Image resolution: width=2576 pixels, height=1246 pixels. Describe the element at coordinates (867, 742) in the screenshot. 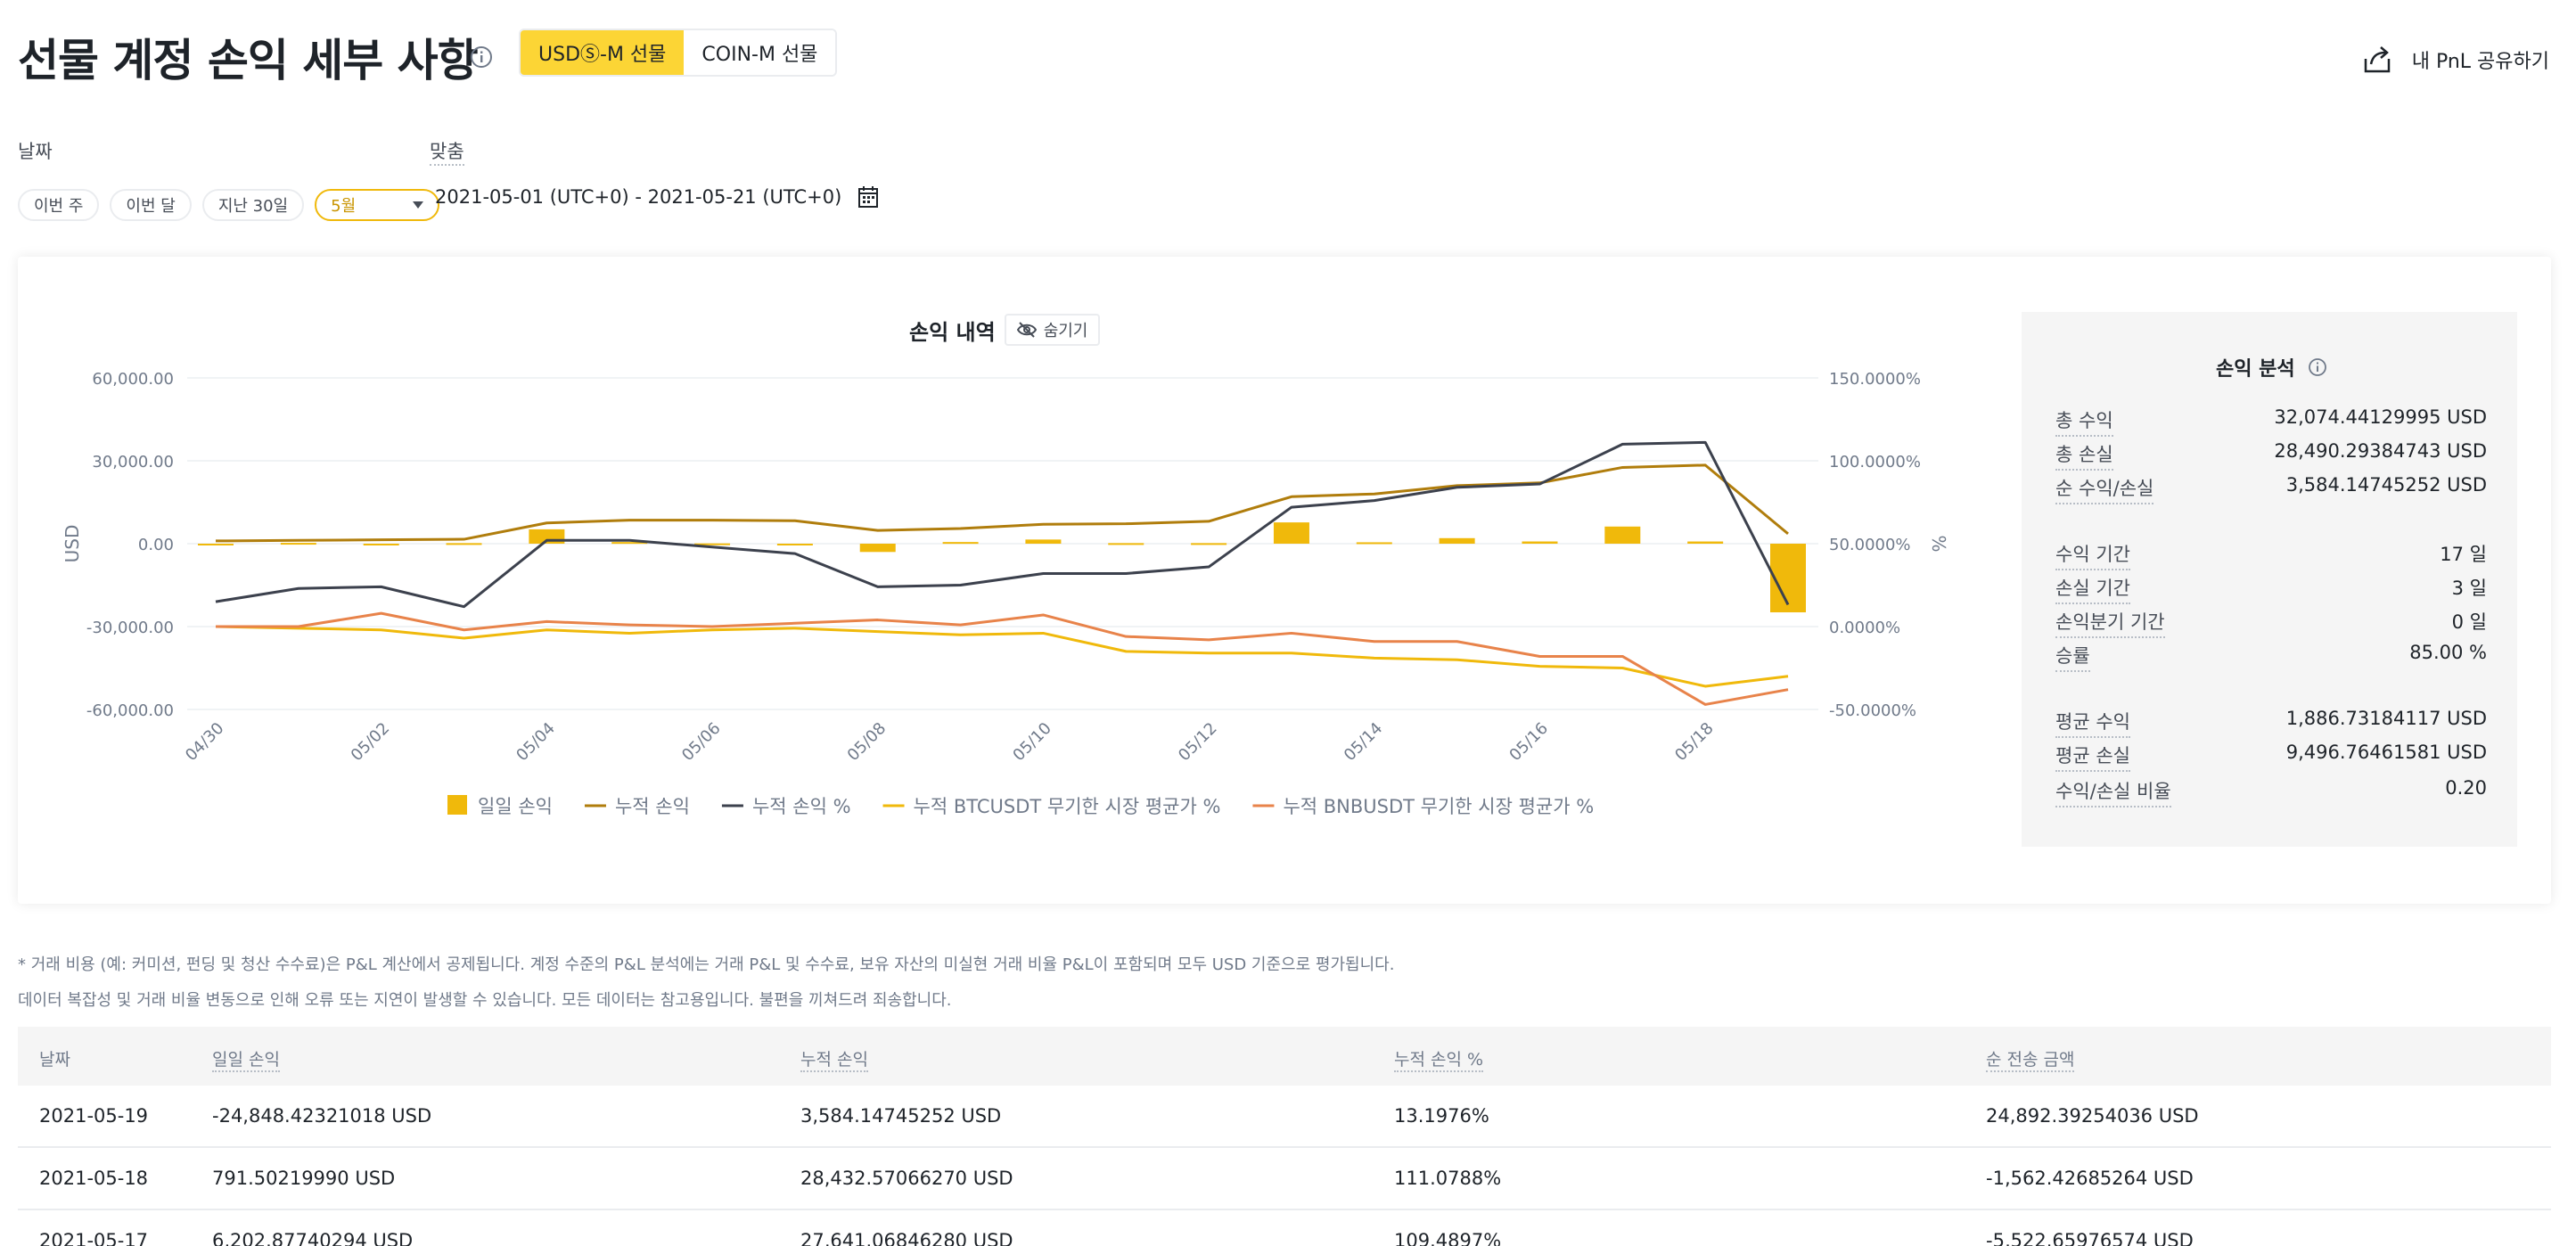

I see `x-tick-label: 05/08` at that location.